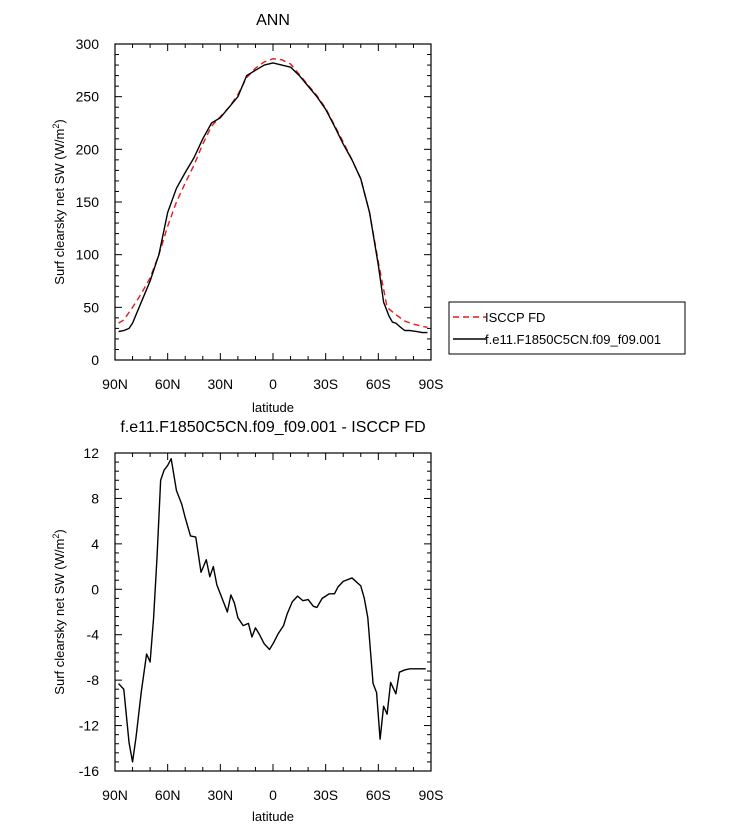  I want to click on y-tick-label: 250, so click(88, 97).